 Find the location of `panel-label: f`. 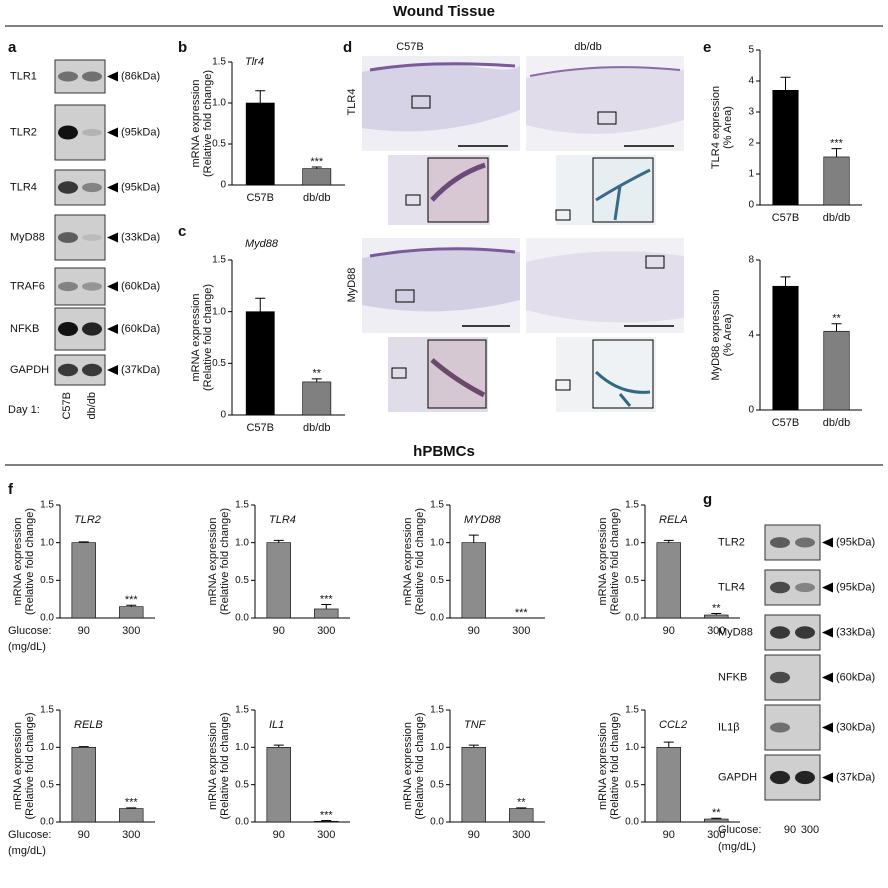

panel-label: f is located at coordinates (11, 489).